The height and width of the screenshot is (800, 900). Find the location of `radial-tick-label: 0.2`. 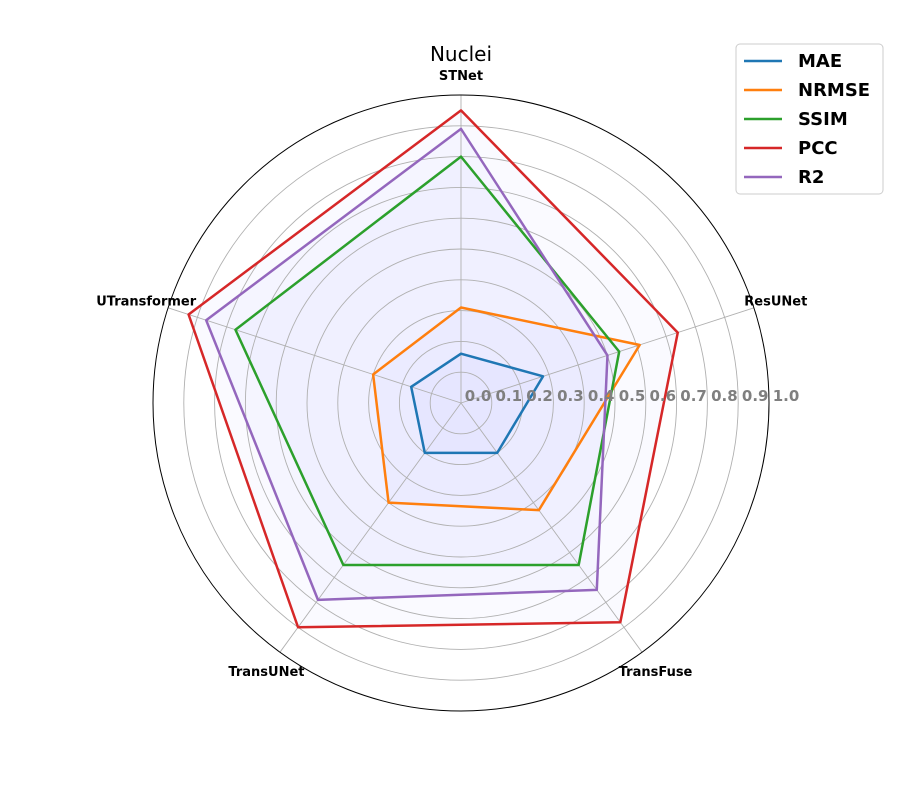

radial-tick-label: 0.2 is located at coordinates (539, 396).